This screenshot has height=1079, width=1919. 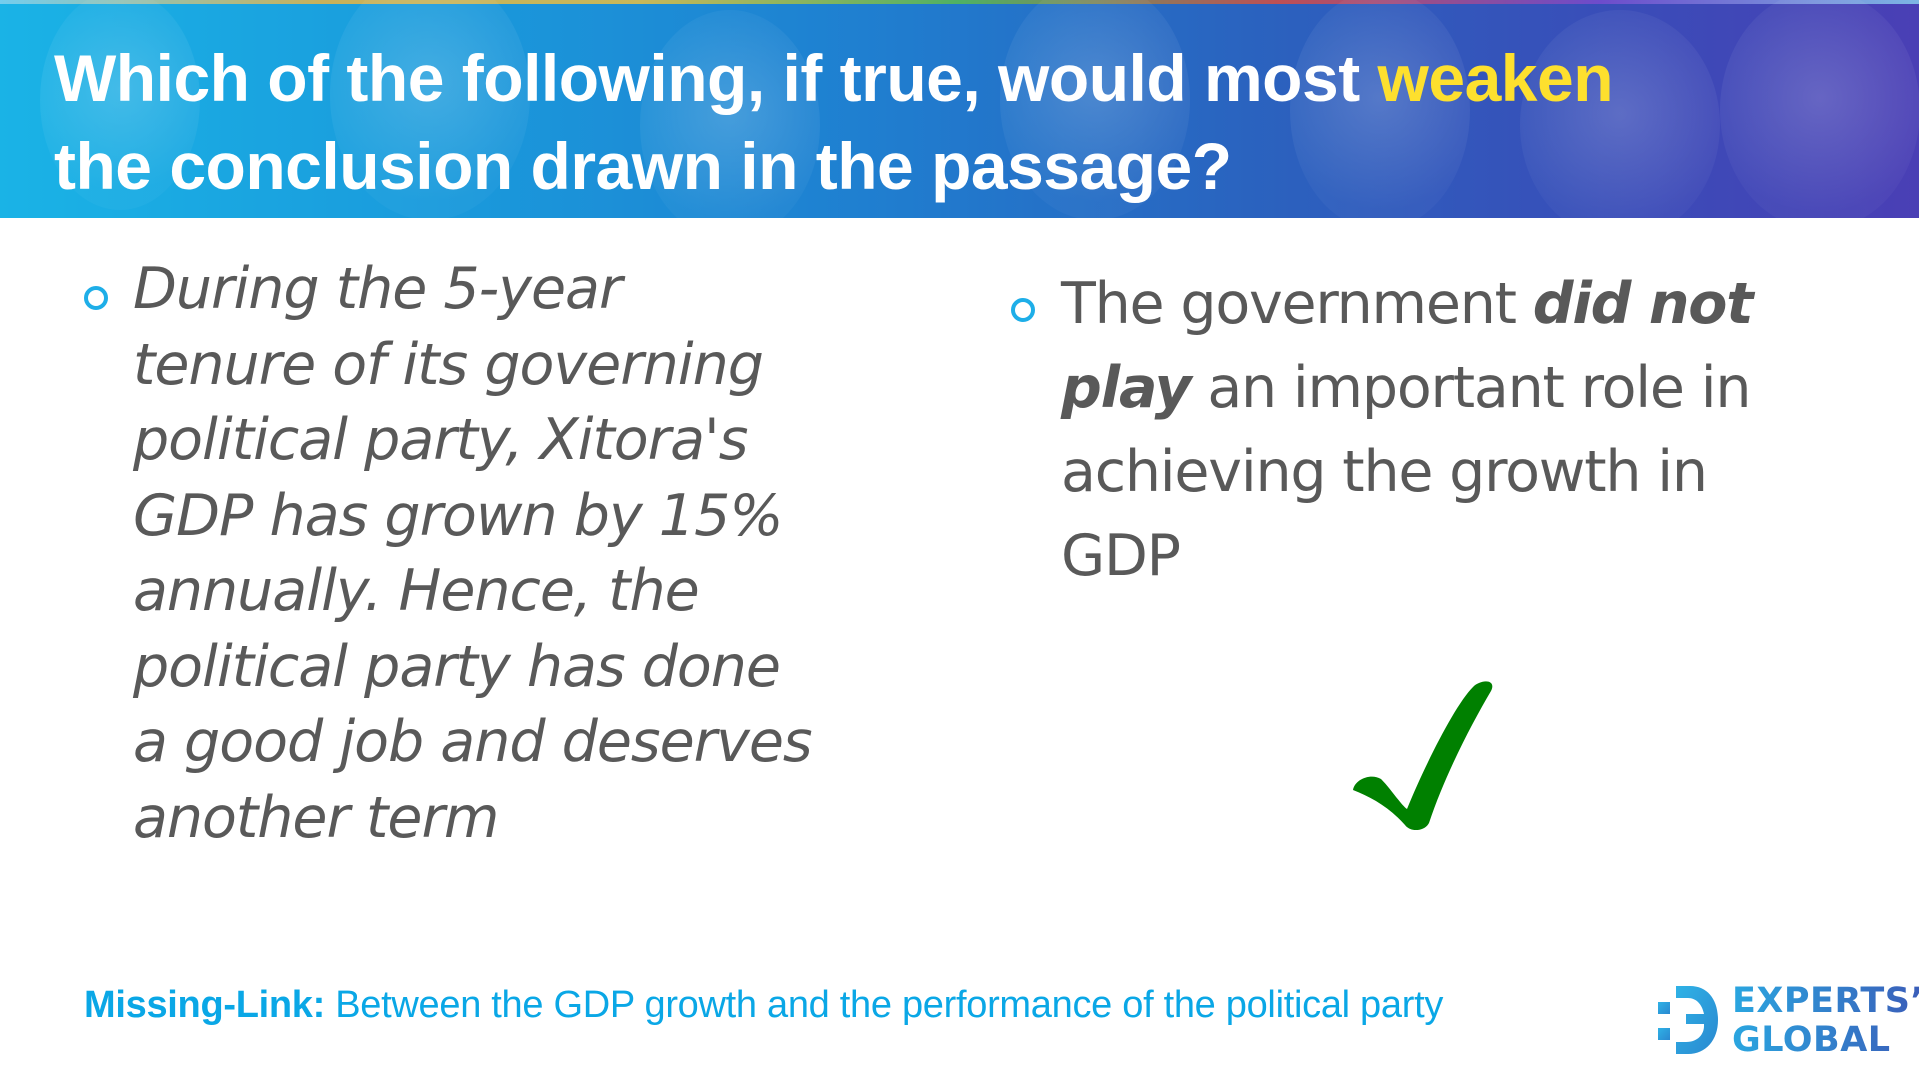 I want to click on answer-text-part: an important role in, so click(x=1470, y=388).